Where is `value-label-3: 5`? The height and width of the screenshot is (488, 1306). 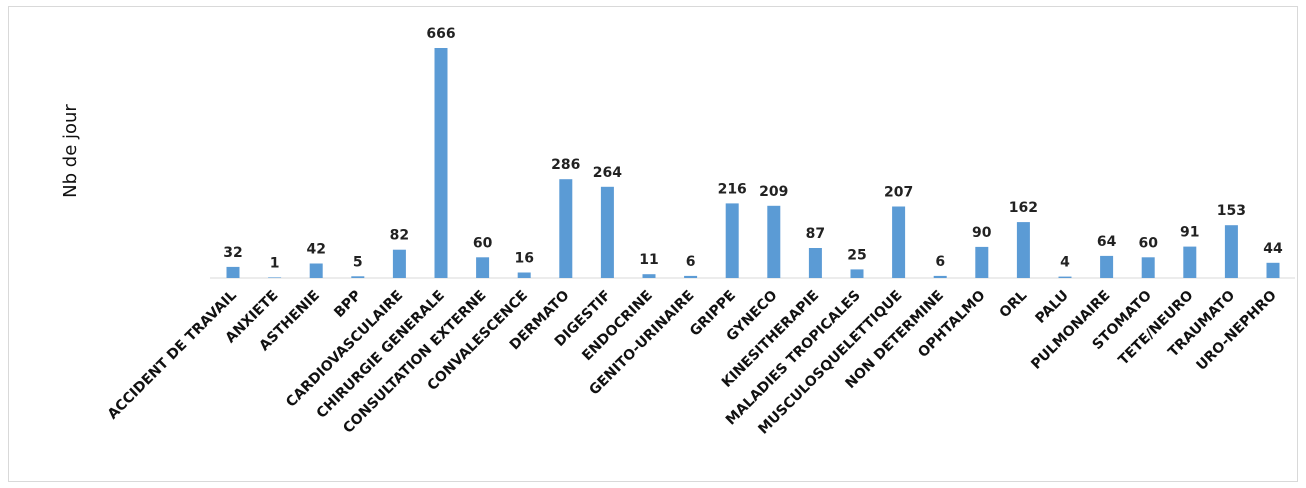
value-label-3: 5 is located at coordinates (358, 262).